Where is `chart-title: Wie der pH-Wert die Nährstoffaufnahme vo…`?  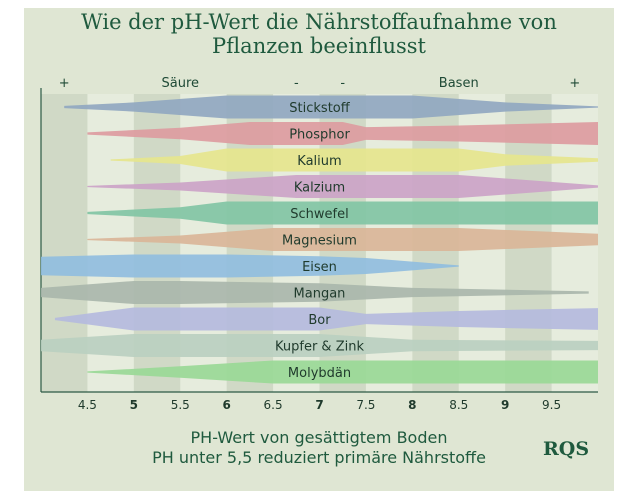
chart-title: Wie der pH-Wert die Nährstoffaufnahme vo… is located at coordinates (319, 34).